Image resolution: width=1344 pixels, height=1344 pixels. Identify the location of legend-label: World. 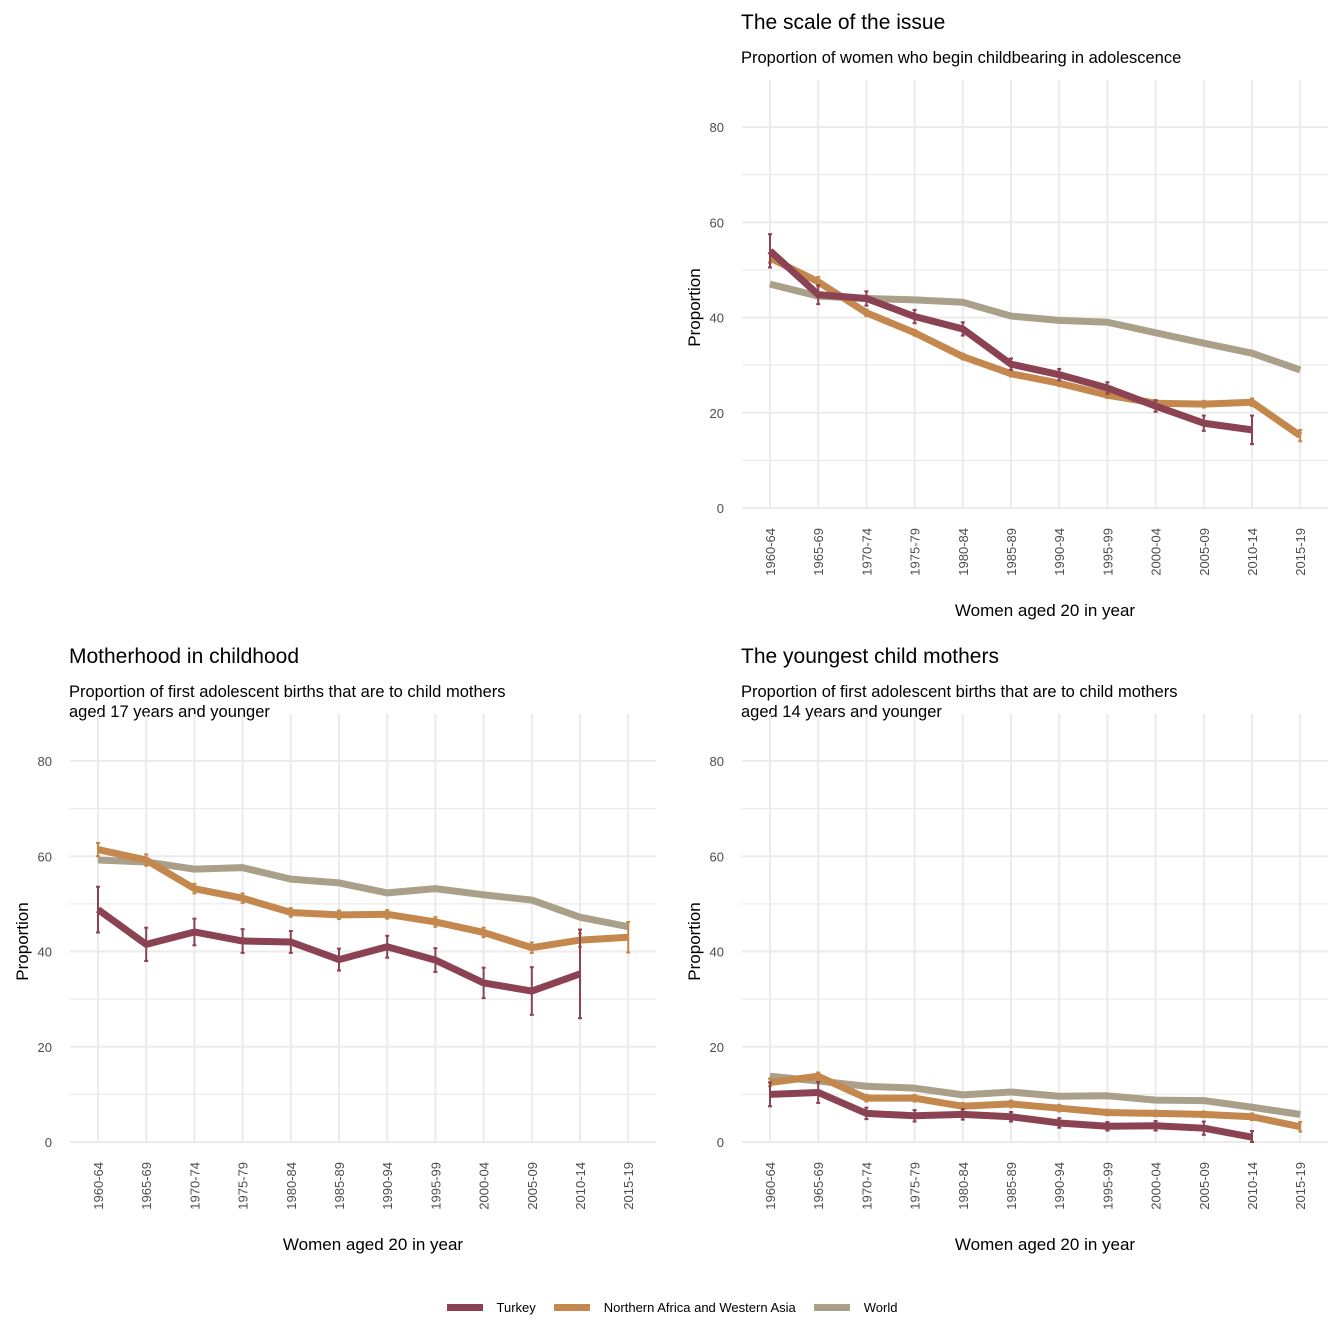
(880, 1307).